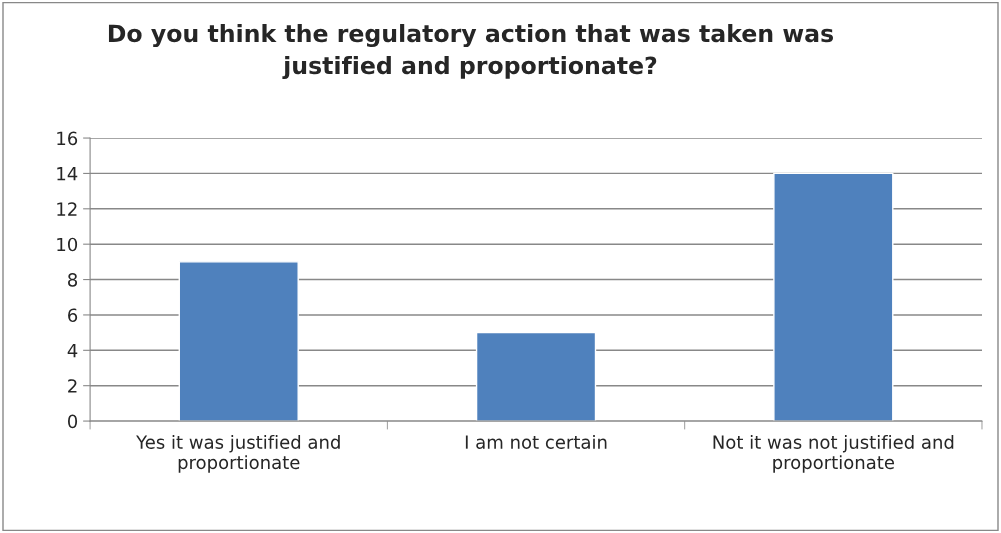 This screenshot has width=1001, height=533. I want to click on y-tick-label: 16, so click(67, 138).